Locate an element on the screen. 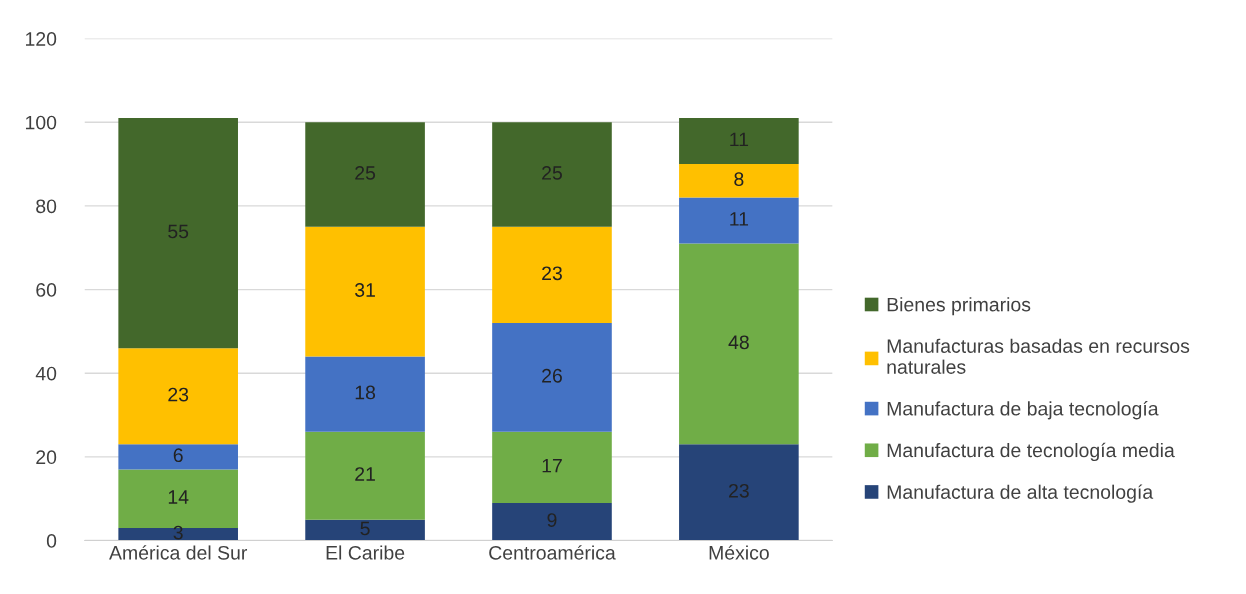  legend-label: Manufactura de tecnología media is located at coordinates (1031, 452).